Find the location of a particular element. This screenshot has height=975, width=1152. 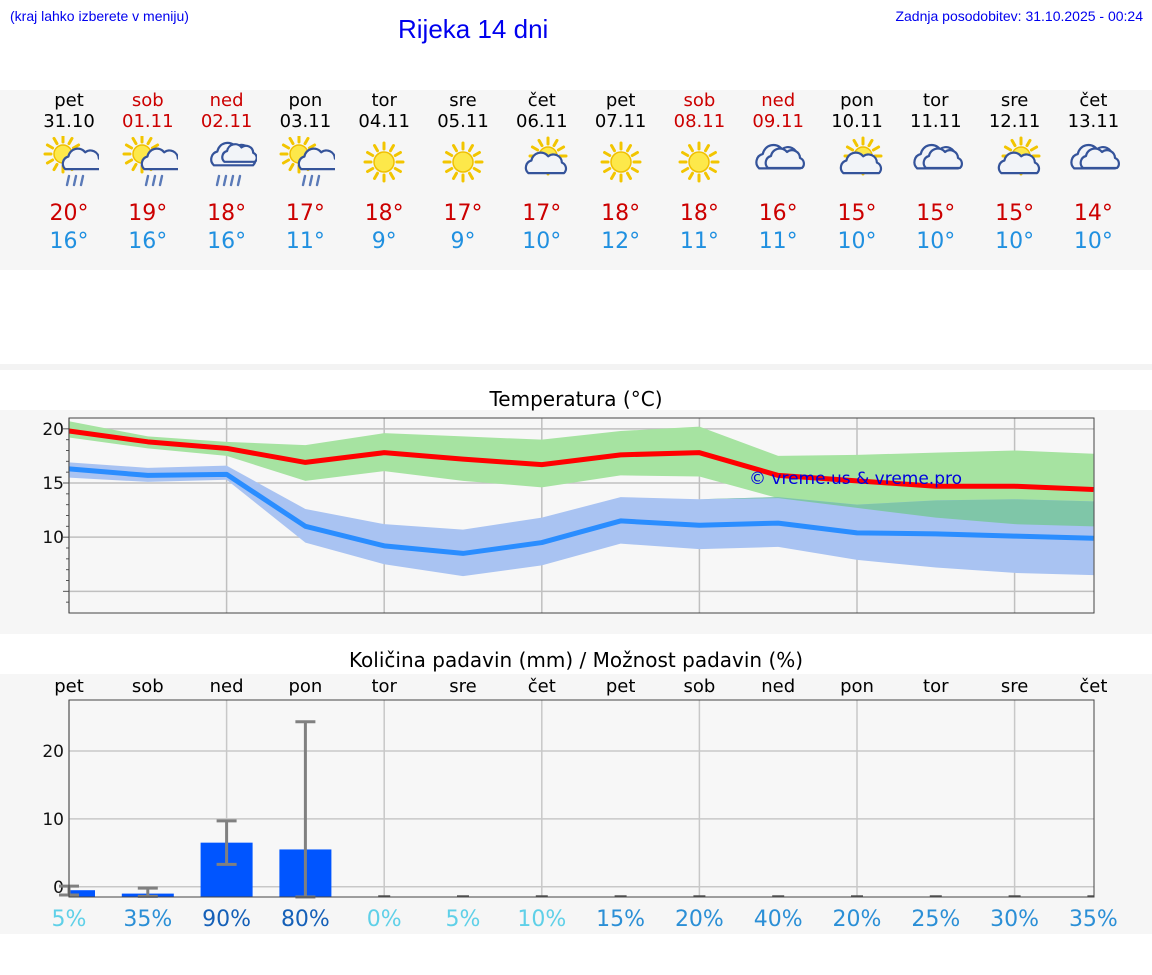

x-category-label: ned is located at coordinates (778, 686).